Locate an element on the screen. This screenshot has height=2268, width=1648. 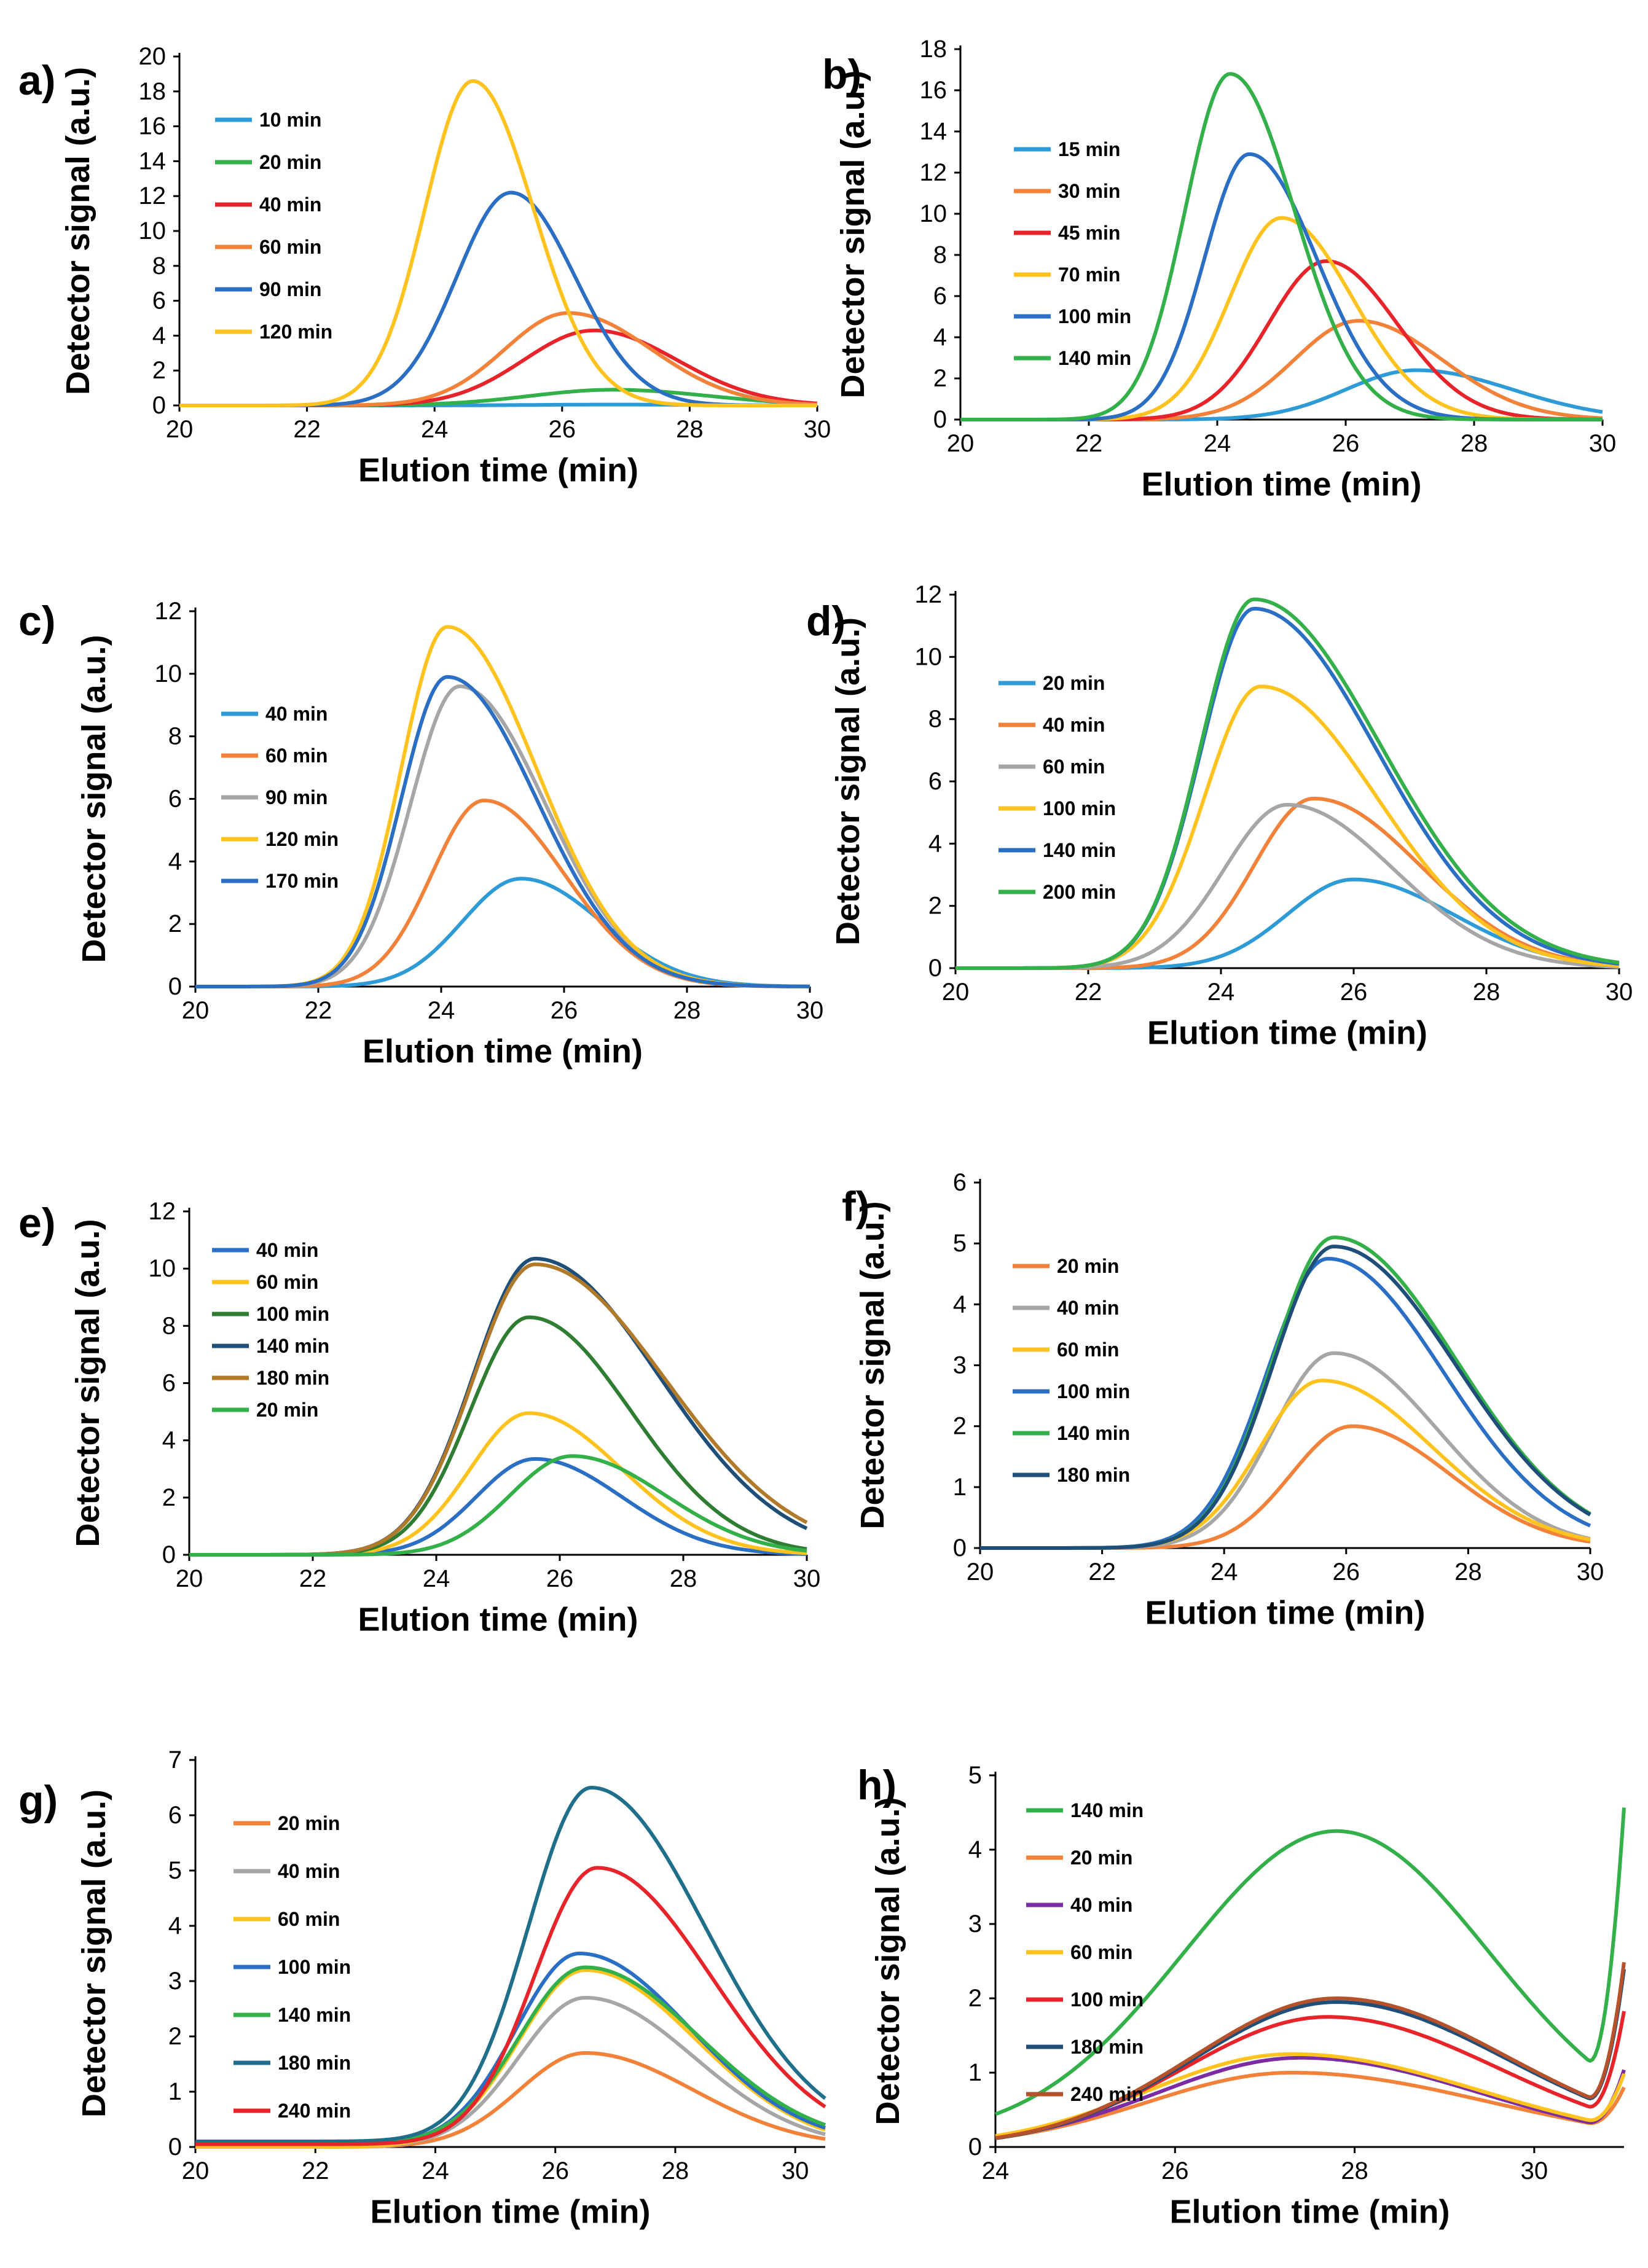
series-line-240-min is located at coordinates (510, 2006).